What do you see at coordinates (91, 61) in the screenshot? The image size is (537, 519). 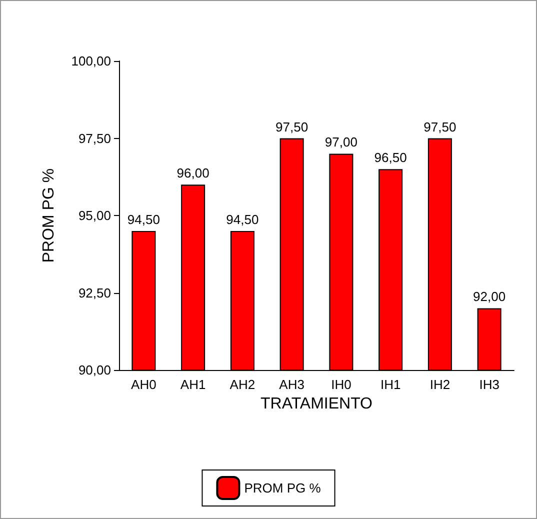 I see `y-tick-label: 100,00` at bounding box center [91, 61].